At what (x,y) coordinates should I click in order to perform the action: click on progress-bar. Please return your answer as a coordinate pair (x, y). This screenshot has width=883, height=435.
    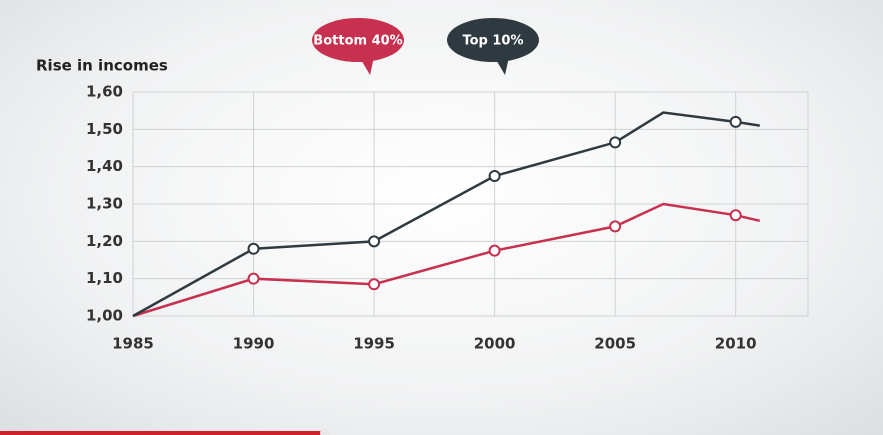
    Looking at the image, I should click on (162, 433).